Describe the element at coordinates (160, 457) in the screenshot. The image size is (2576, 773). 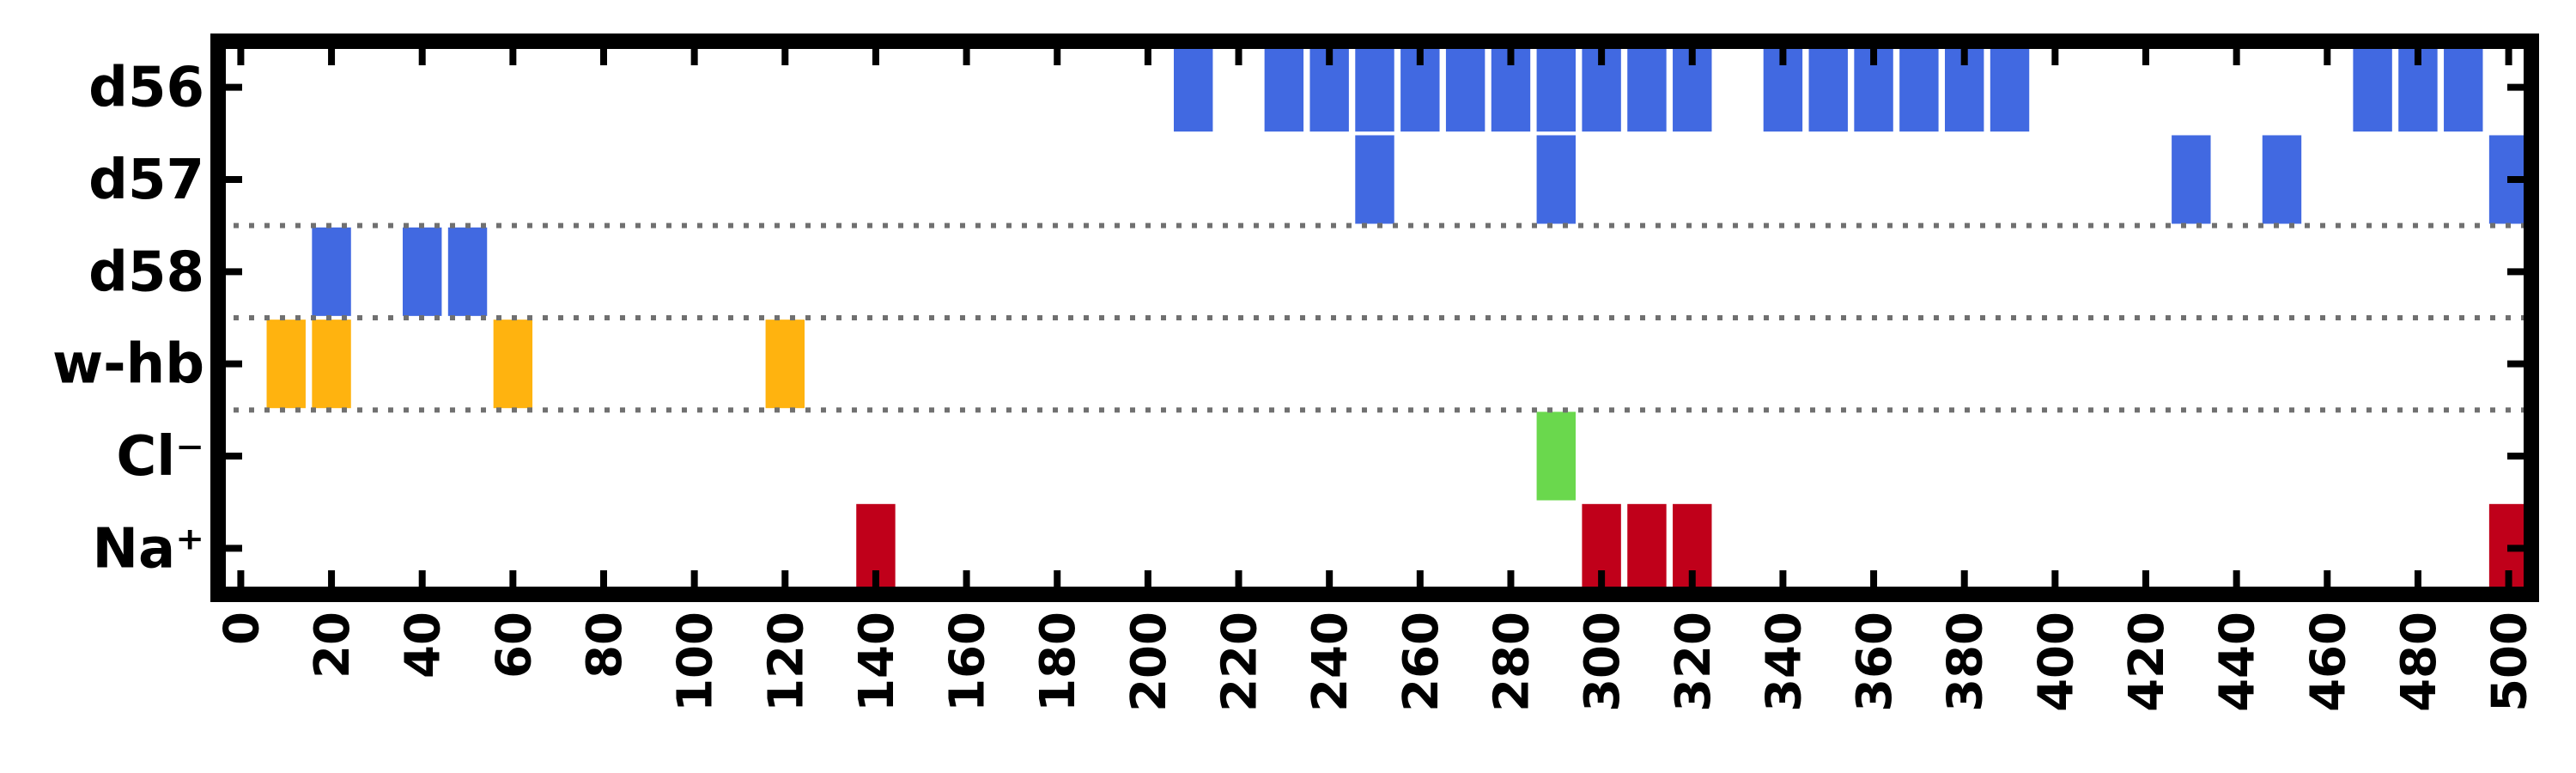
I see `y-tick-label: Cl⁻` at that location.